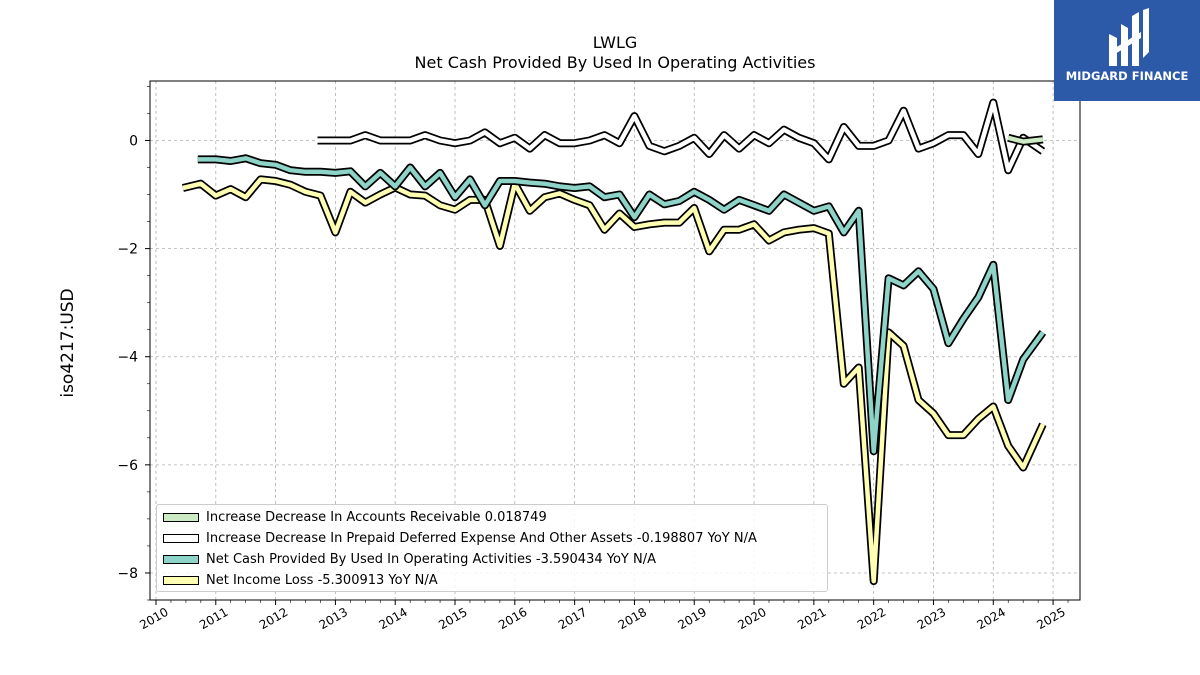 The image size is (1200, 675). Describe the element at coordinates (871, 618) in the screenshot. I see `x-tick-label: 2022` at that location.